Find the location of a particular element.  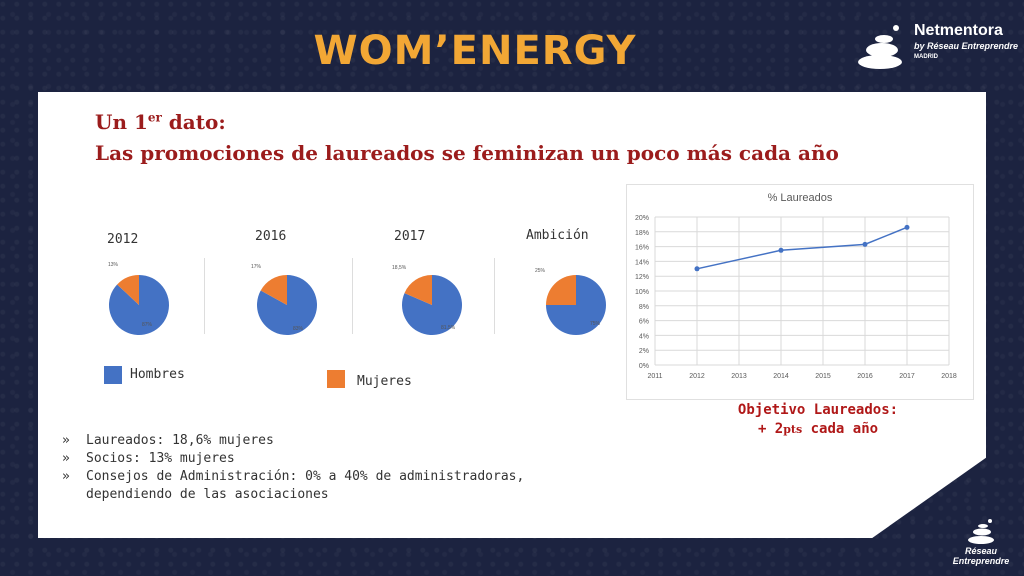

reseau-logo-line-2: Entreprendre is located at coordinates (981, 561).